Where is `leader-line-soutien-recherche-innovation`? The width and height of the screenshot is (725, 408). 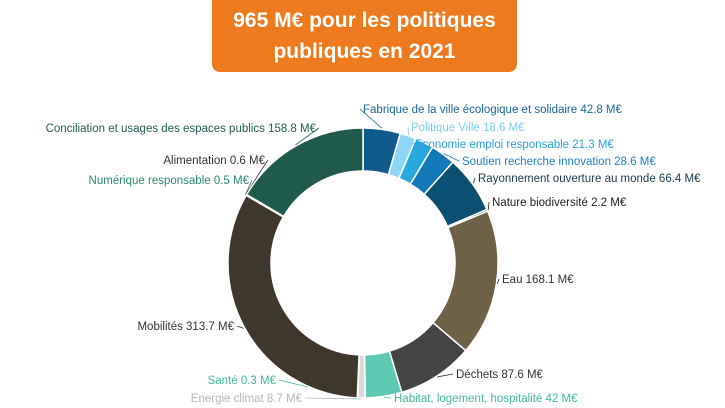
leader-line-soutien-recherche-innovation is located at coordinates (451, 157).